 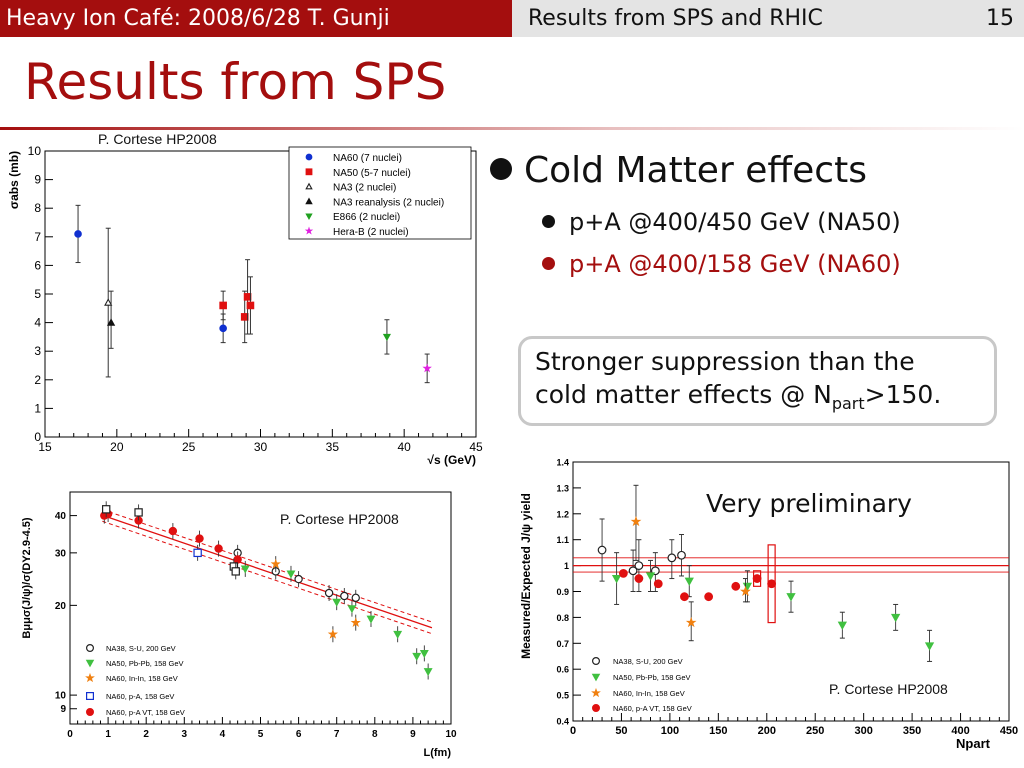 I want to click on callout-line-1: Stronger suppression than the, so click(x=725, y=361).